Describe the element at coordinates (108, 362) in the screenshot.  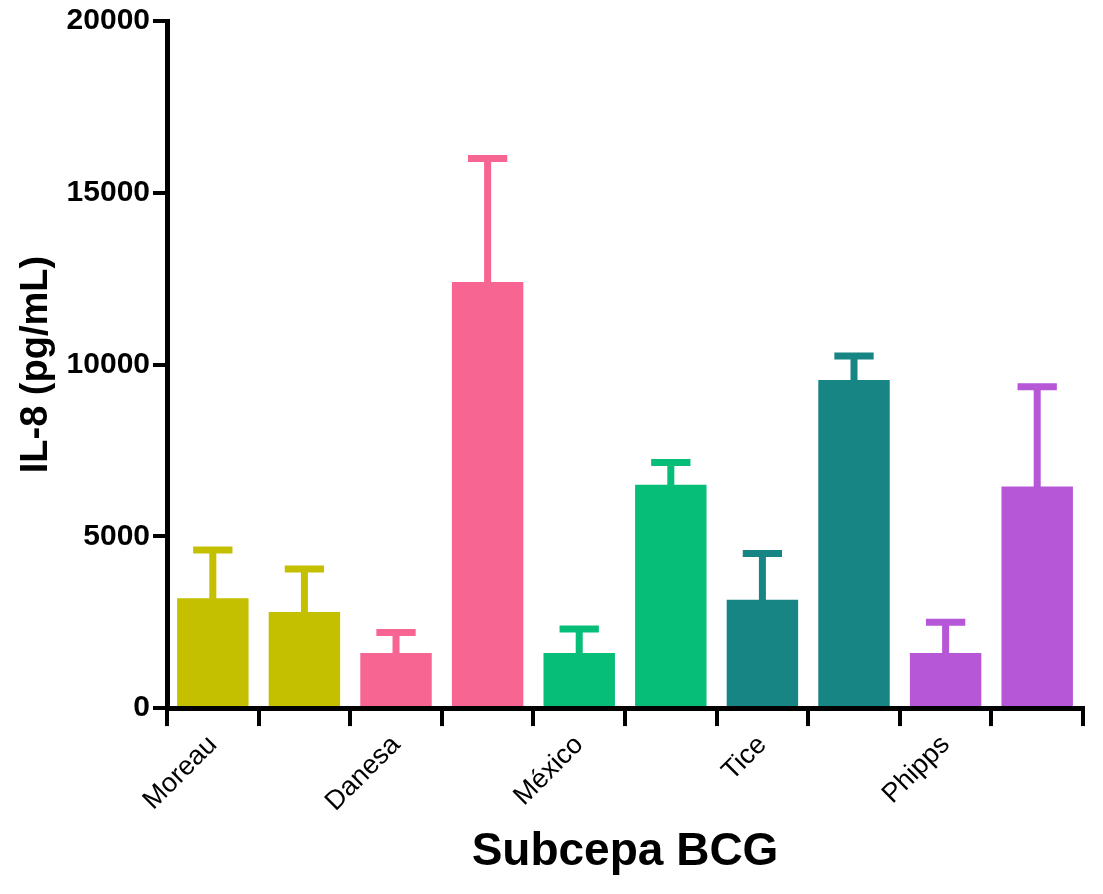
I see `y-tick-label: 10000` at that location.